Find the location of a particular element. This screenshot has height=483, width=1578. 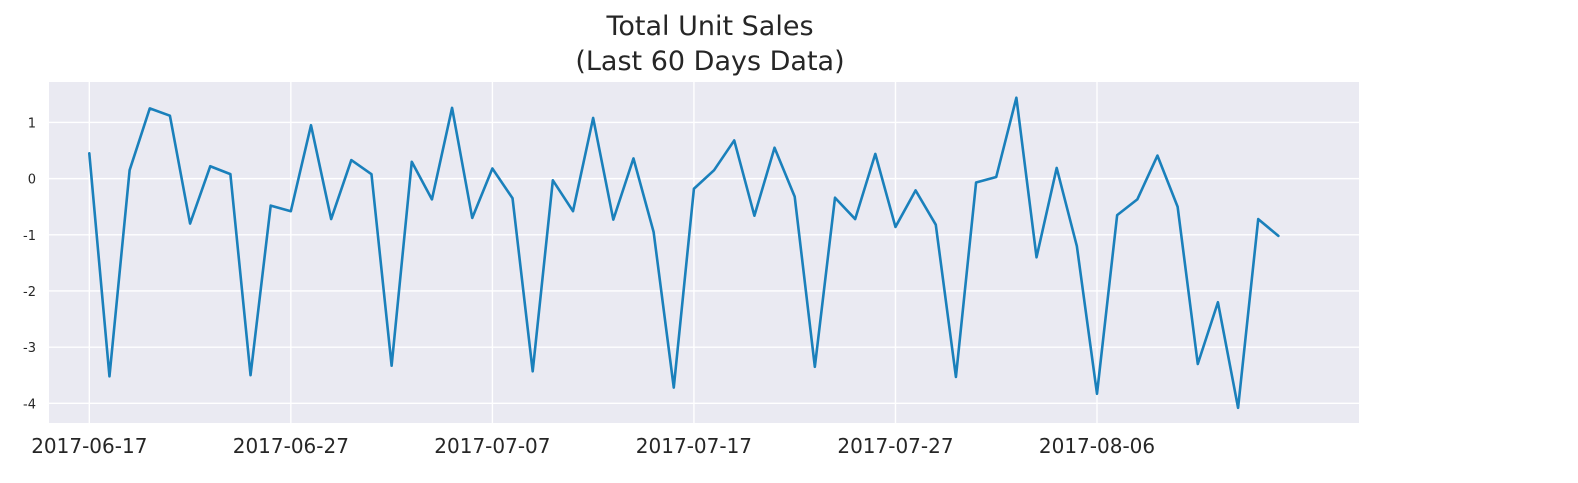

x-tick-label: 2017-06-27 is located at coordinates (291, 446).